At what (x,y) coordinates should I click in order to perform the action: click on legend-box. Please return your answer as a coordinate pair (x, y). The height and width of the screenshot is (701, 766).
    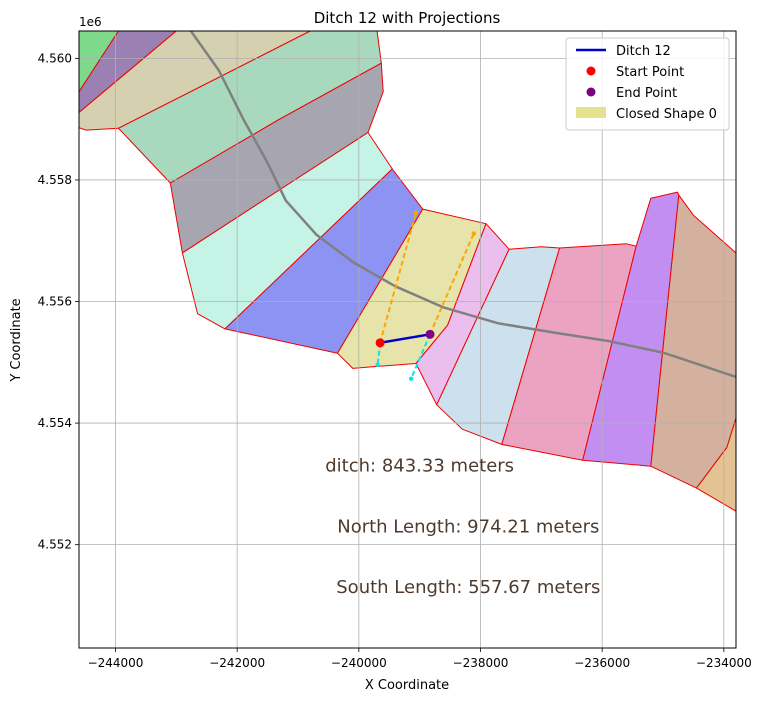
    Looking at the image, I should click on (647, 84).